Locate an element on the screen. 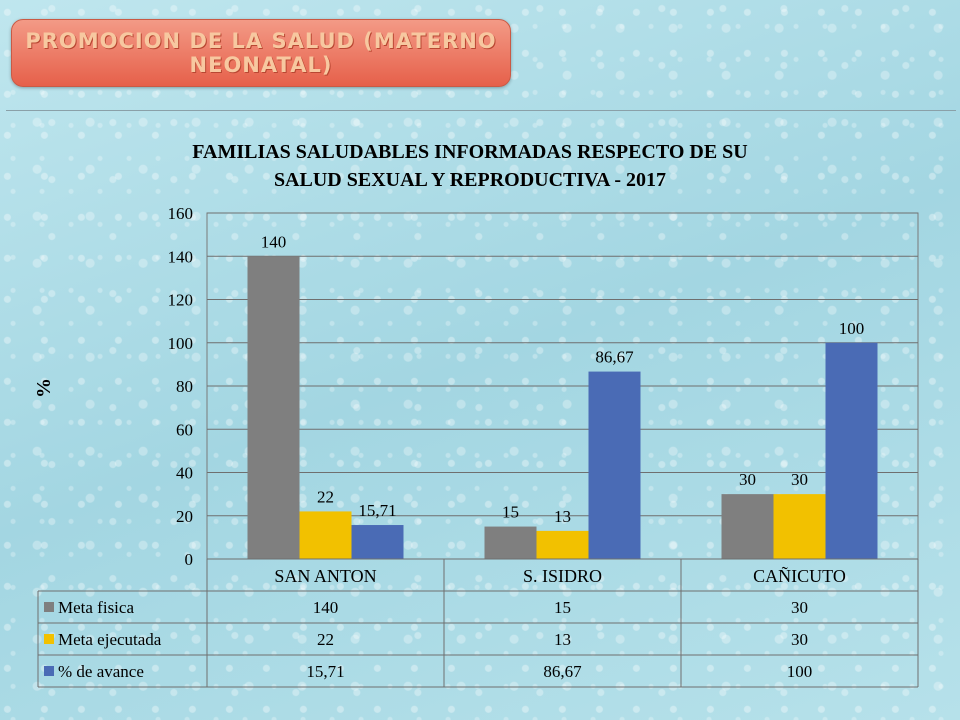 The width and height of the screenshot is (960, 720). data-label: 86,67 is located at coordinates (614, 357).